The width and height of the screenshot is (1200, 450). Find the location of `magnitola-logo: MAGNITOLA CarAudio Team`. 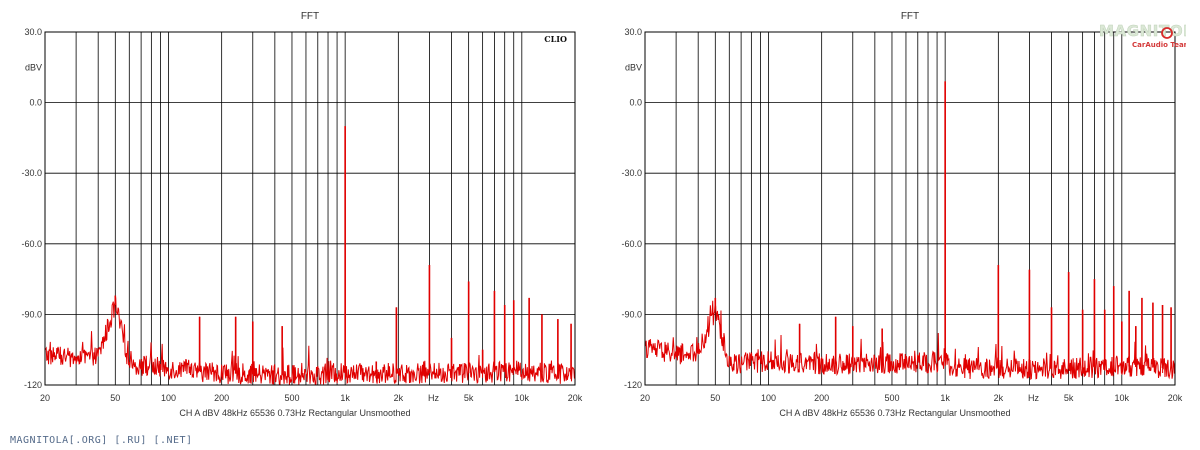

magnitola-logo: MAGNITOLA CarAudio Team is located at coordinates (1149, 35).